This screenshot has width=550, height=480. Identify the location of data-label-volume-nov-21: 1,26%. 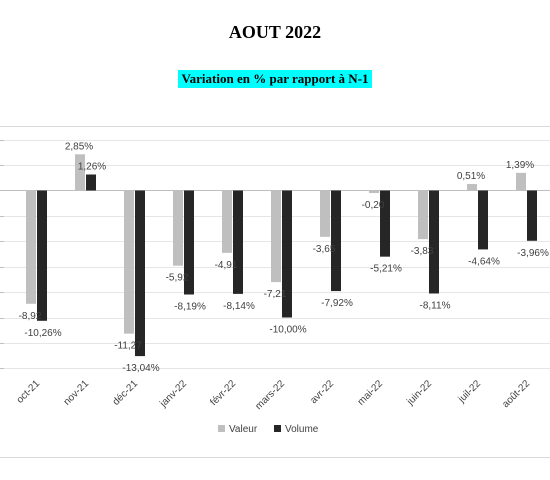
(92, 166).